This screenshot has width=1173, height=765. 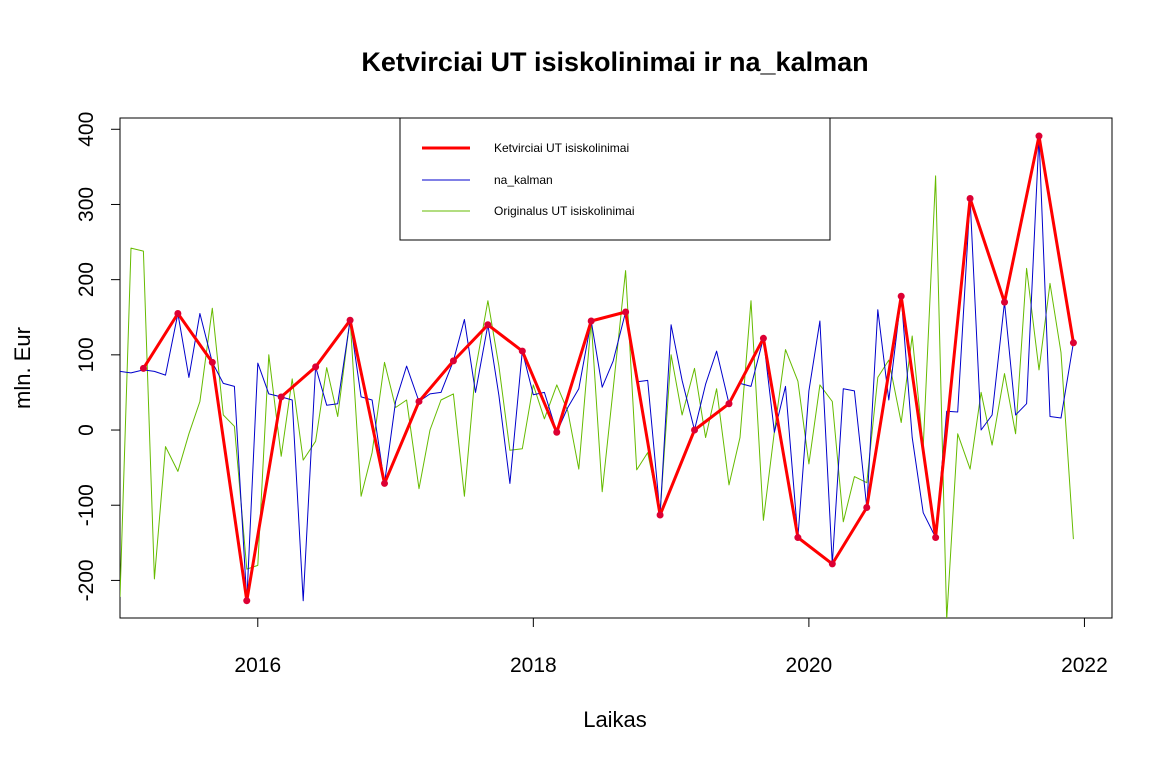 What do you see at coordinates (561, 148) in the screenshot?
I see `legend-entry: Ketvirciai UT isiskolinimai` at bounding box center [561, 148].